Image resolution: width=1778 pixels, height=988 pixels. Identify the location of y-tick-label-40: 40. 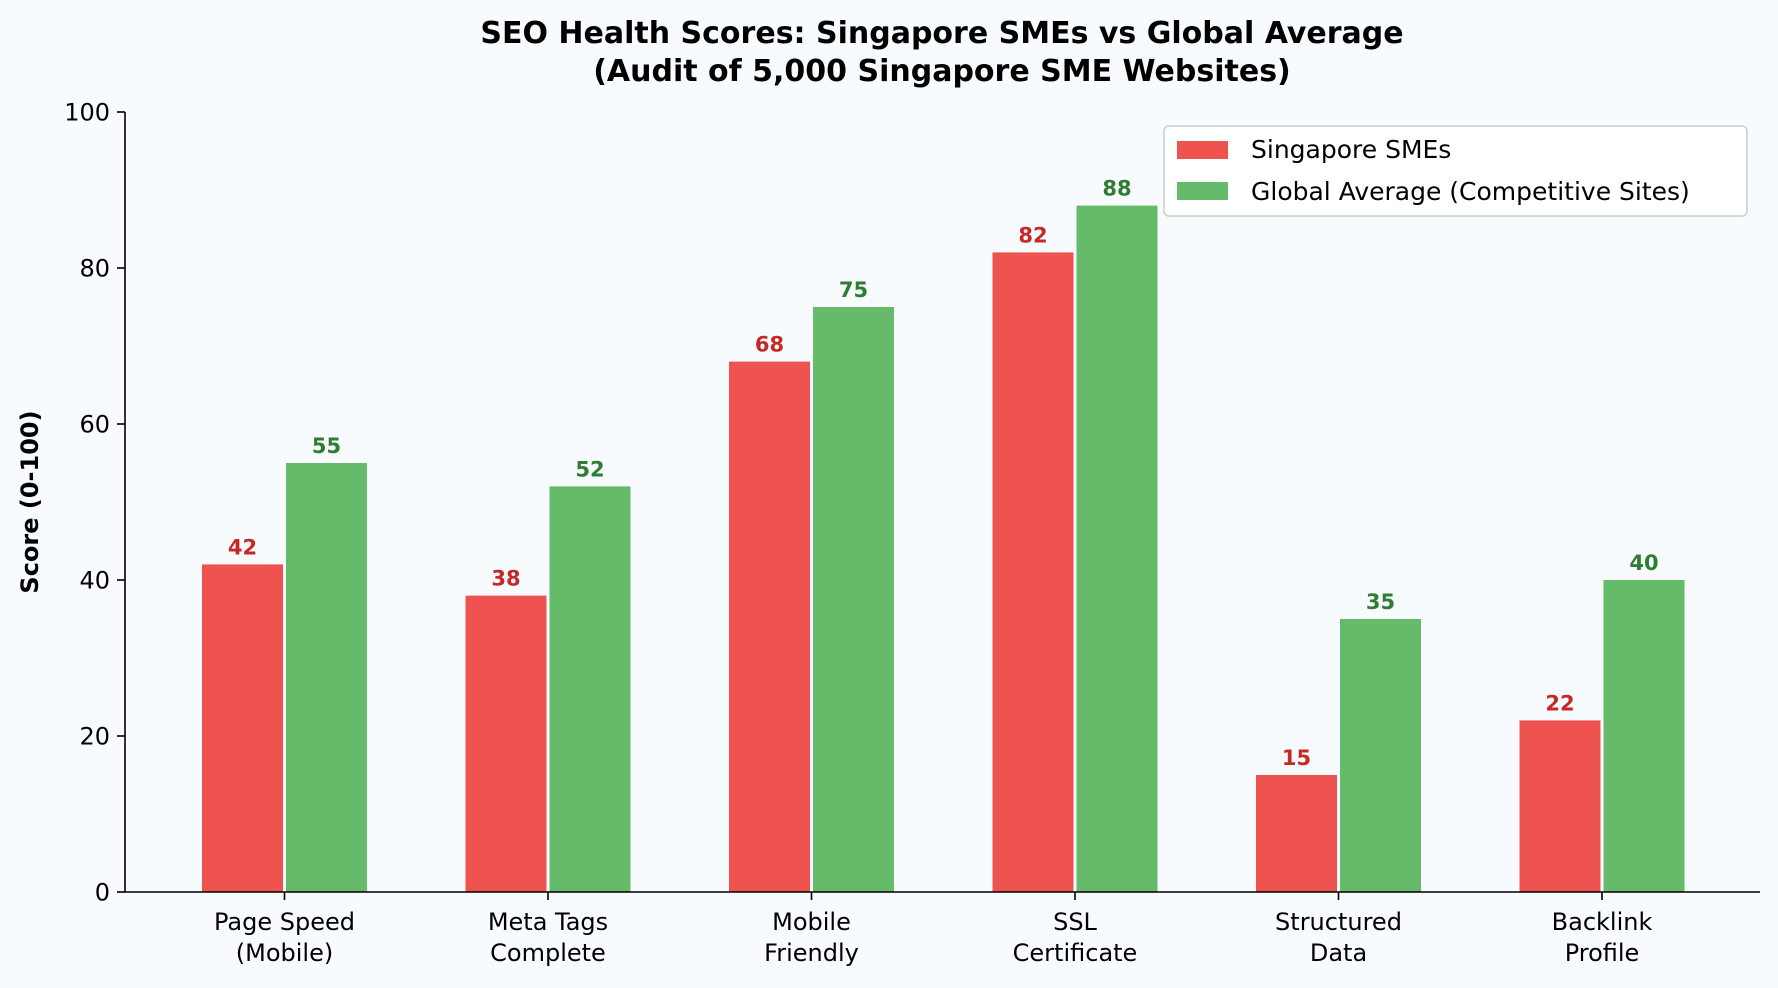
(94, 581).